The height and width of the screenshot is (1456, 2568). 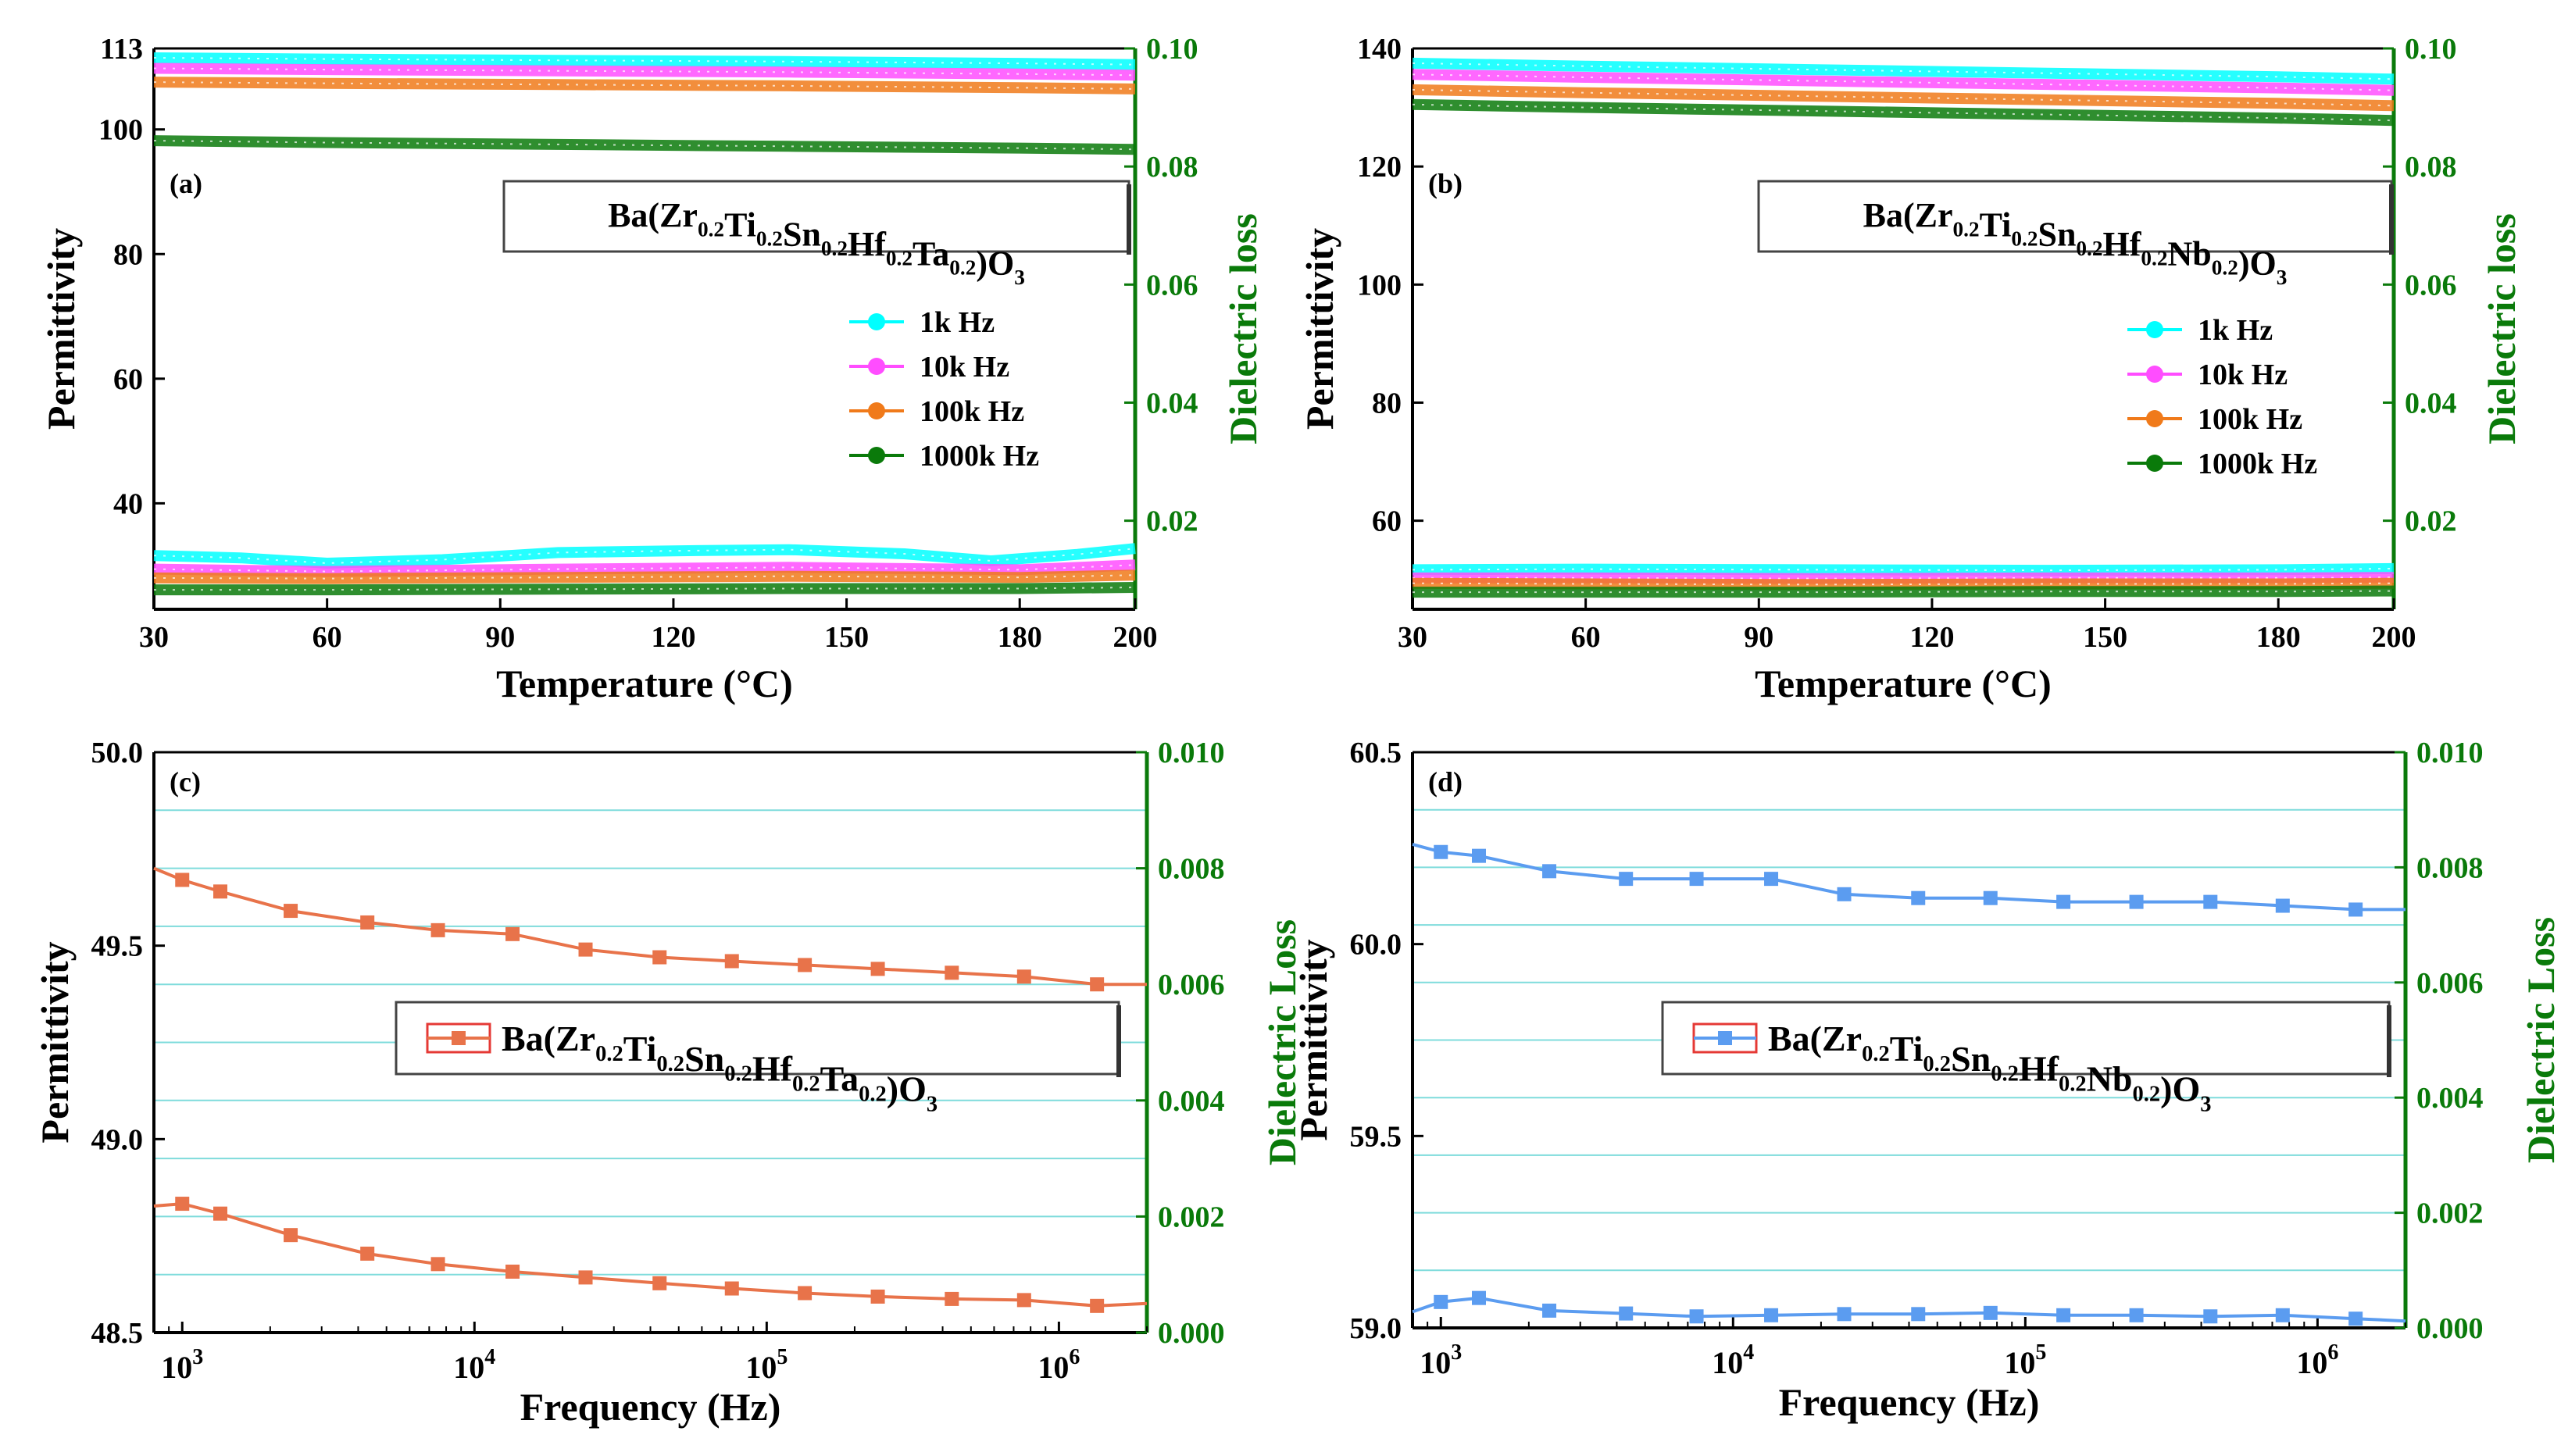 I want to click on x-tick-label: 150, so click(x=2105, y=637).